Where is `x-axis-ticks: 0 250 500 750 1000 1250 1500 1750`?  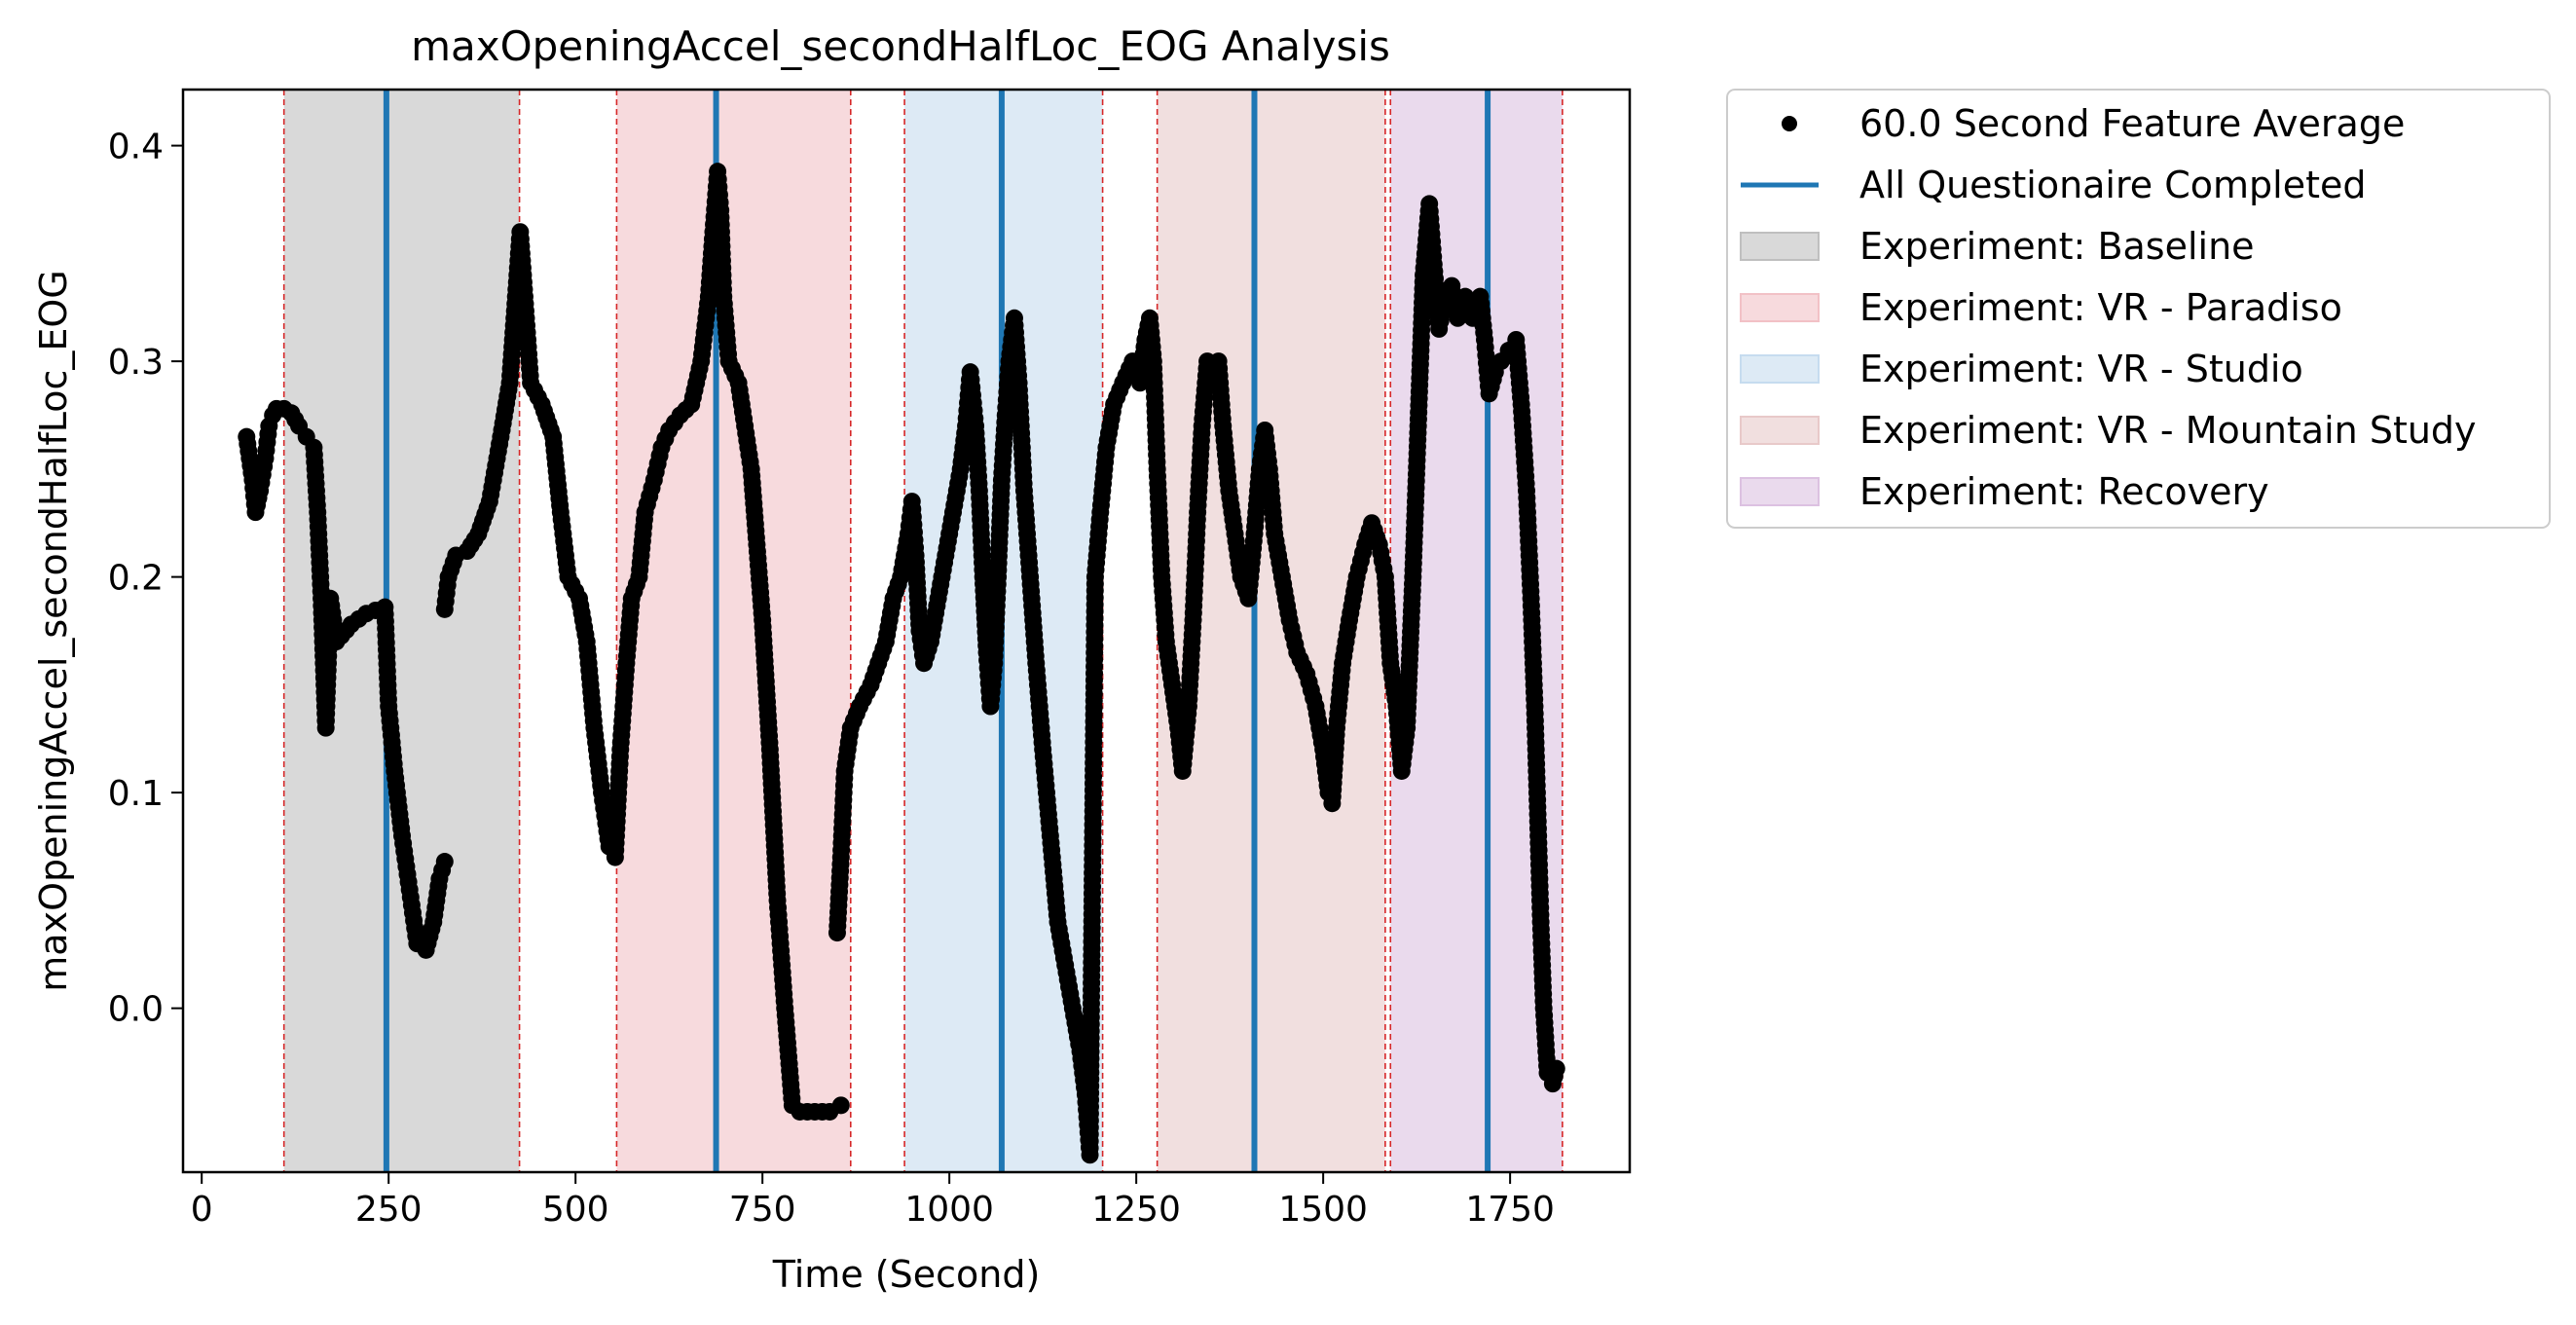 x-axis-ticks: 0 250 500 750 1000 1250 1500 1750 is located at coordinates (873, 1201).